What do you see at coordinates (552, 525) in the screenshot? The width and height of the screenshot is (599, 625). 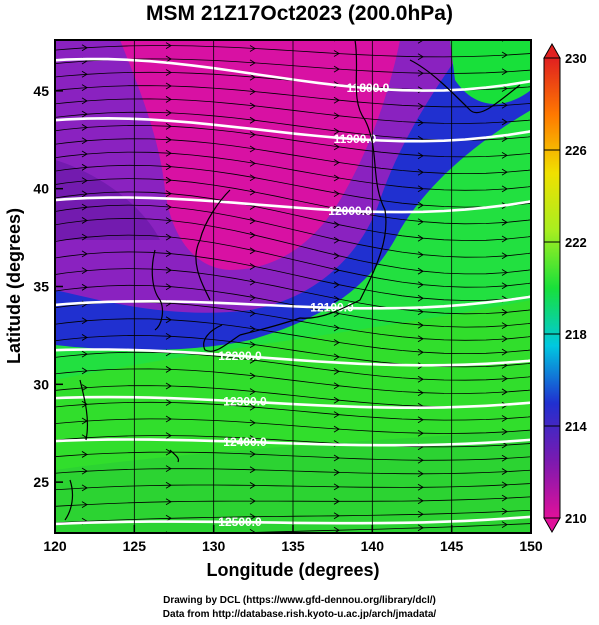 I see `colorbar-min-arrow` at bounding box center [552, 525].